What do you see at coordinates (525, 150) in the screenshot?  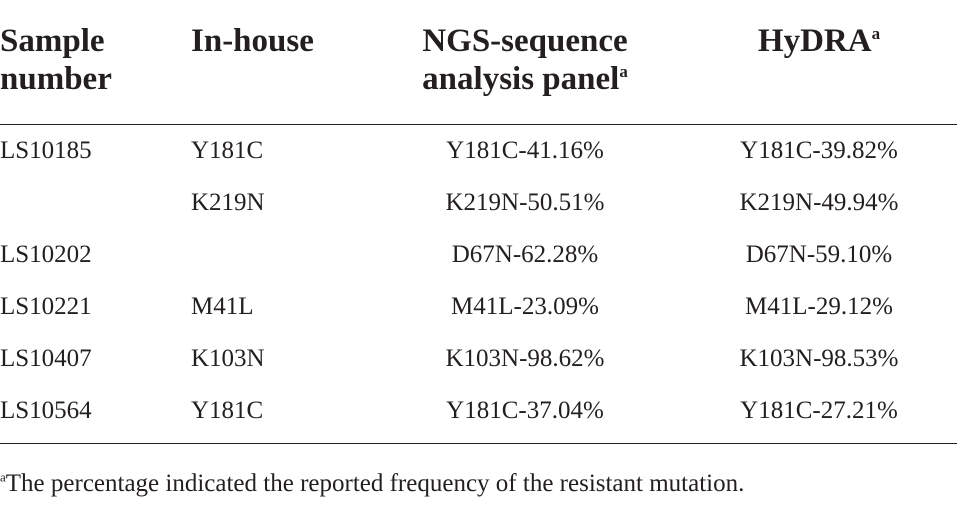 I see `cell-ngs: Y181C-41.16%` at bounding box center [525, 150].